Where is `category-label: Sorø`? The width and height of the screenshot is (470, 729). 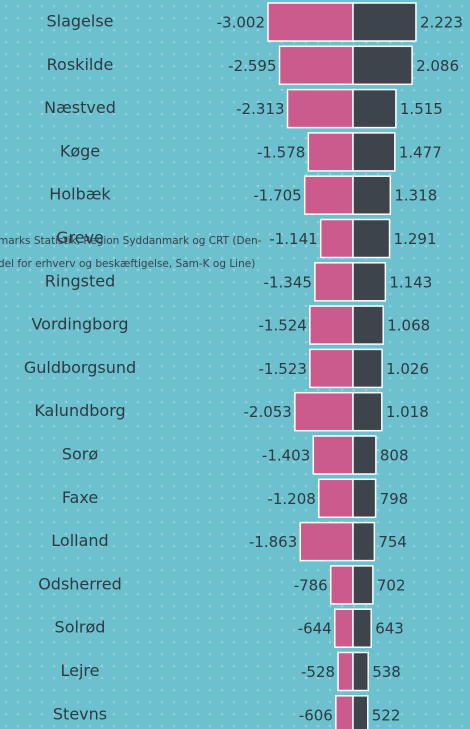
category-label: Sorø is located at coordinates (80, 454).